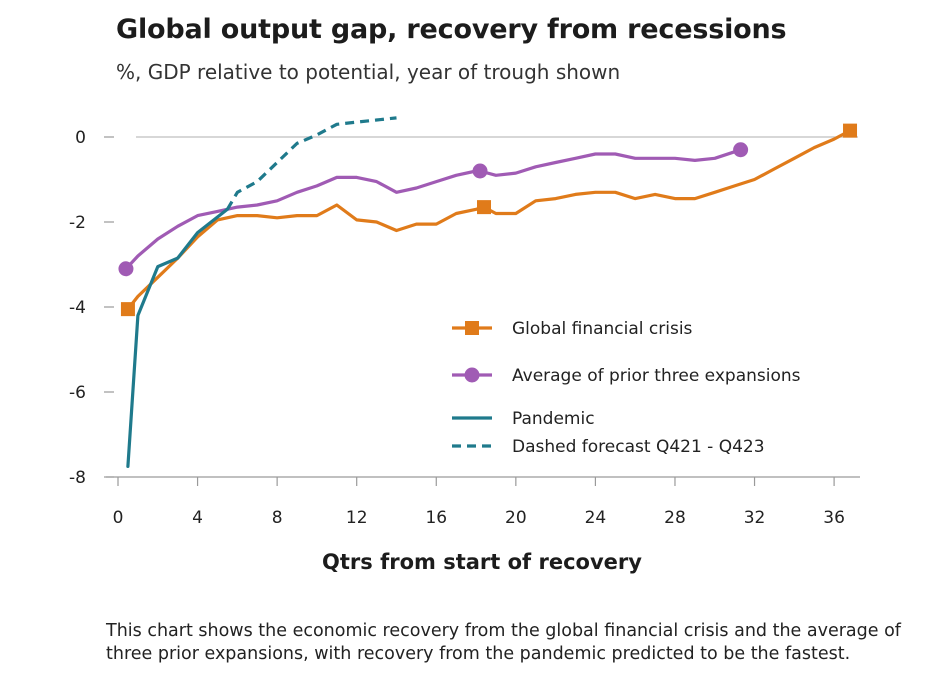 The image size is (945, 675). Describe the element at coordinates (656, 376) in the screenshot. I see `legend-label: Average of prior three expansions` at that location.